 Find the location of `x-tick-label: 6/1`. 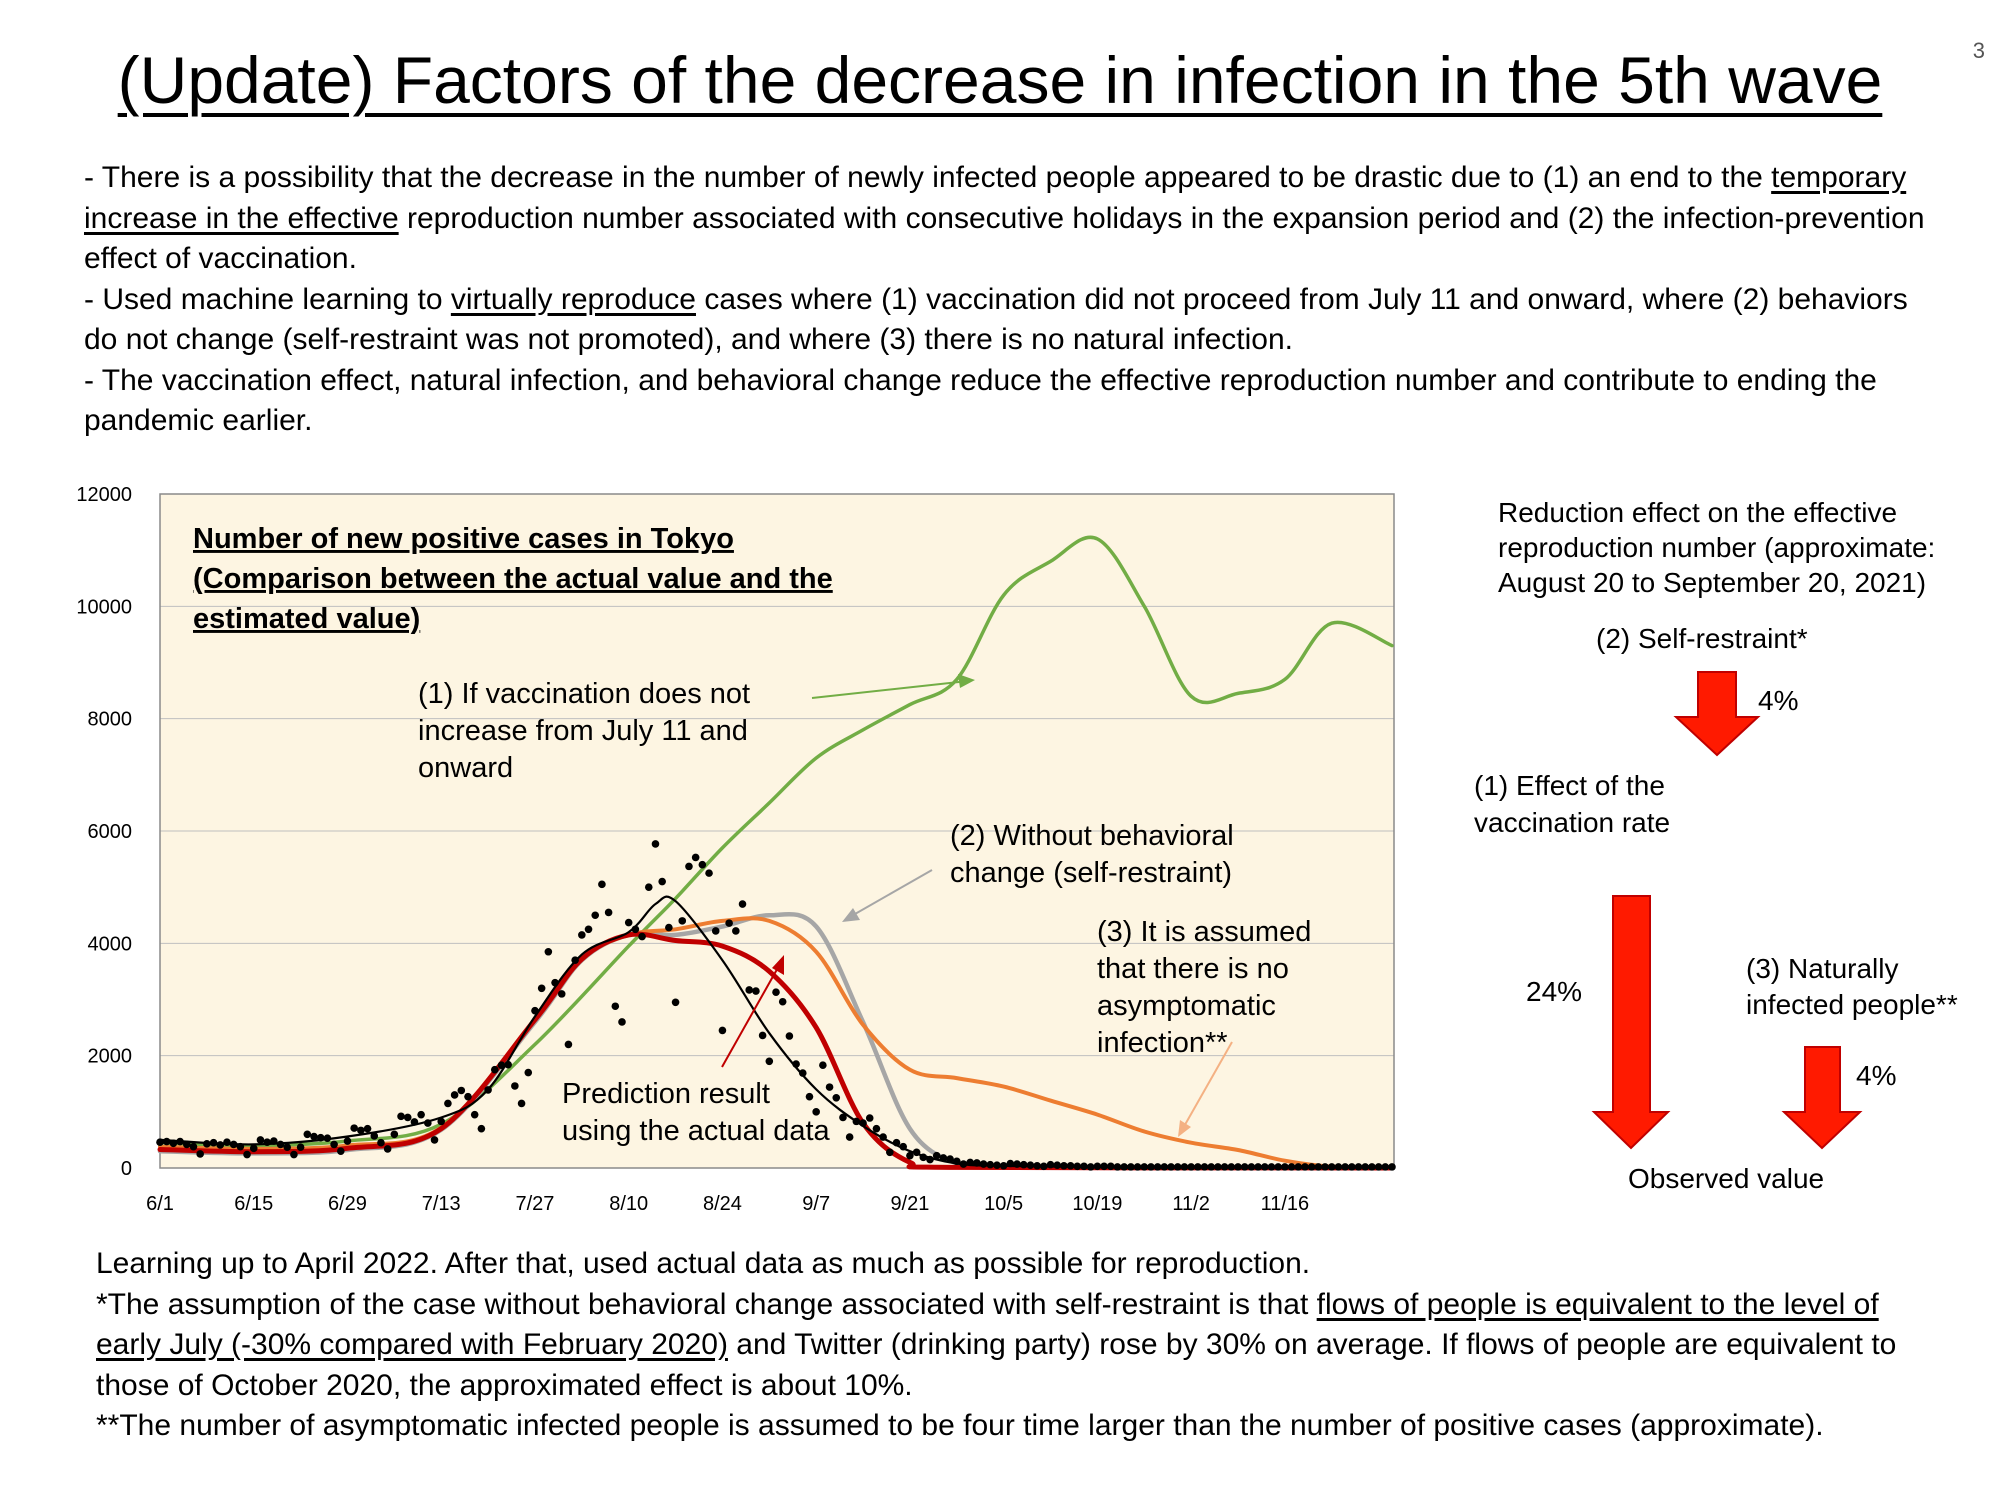

x-tick-label: 6/1 is located at coordinates (160, 1204).